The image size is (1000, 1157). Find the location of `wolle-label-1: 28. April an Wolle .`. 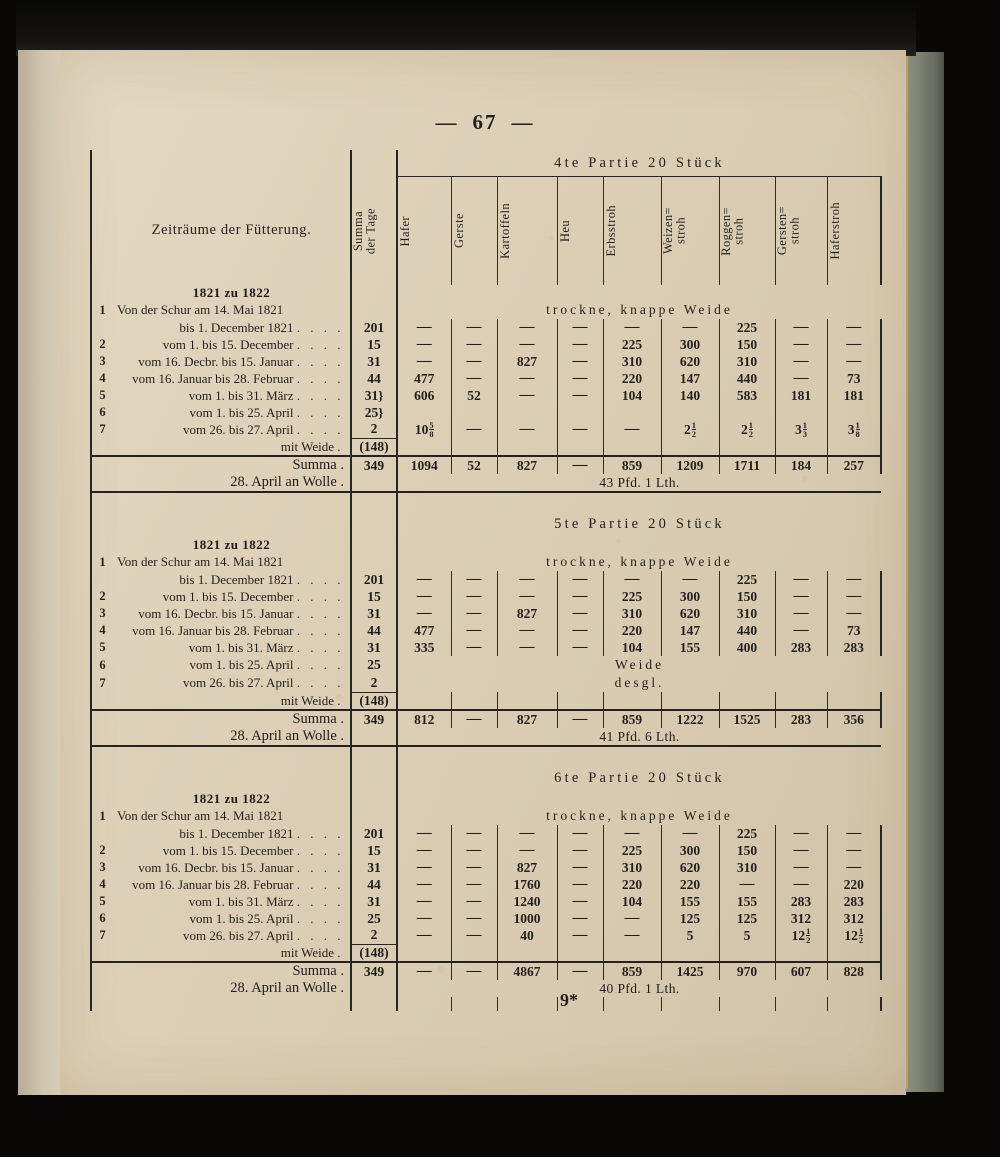

wolle-label-1: 28. April an Wolle . is located at coordinates (287, 736).